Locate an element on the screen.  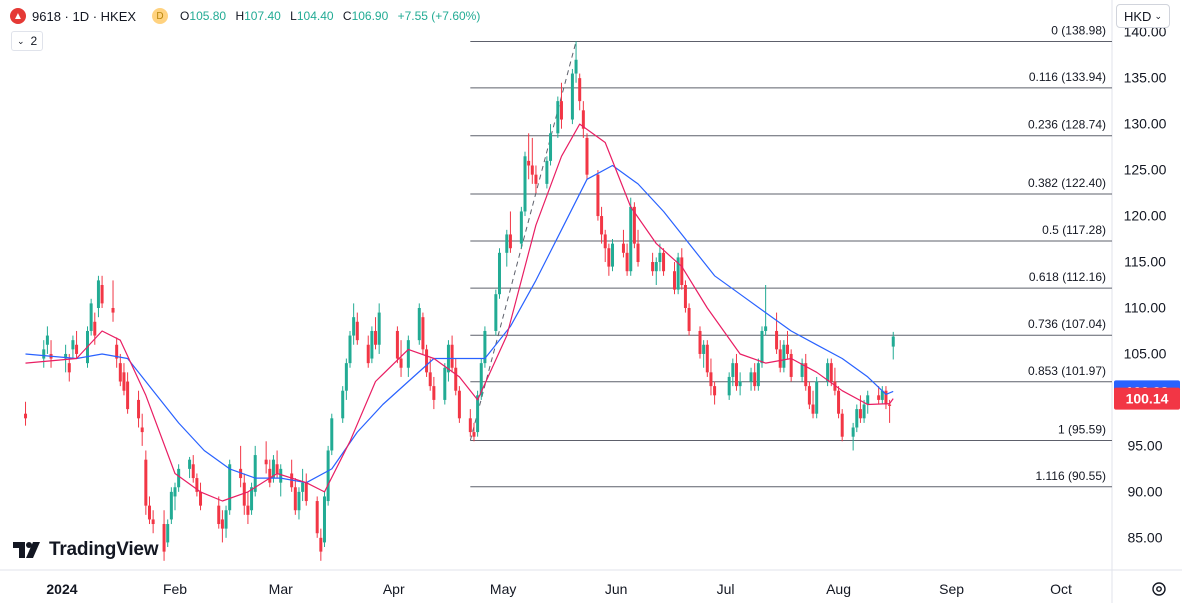
price-tick-label: 90.00 is located at coordinates (1144, 491).